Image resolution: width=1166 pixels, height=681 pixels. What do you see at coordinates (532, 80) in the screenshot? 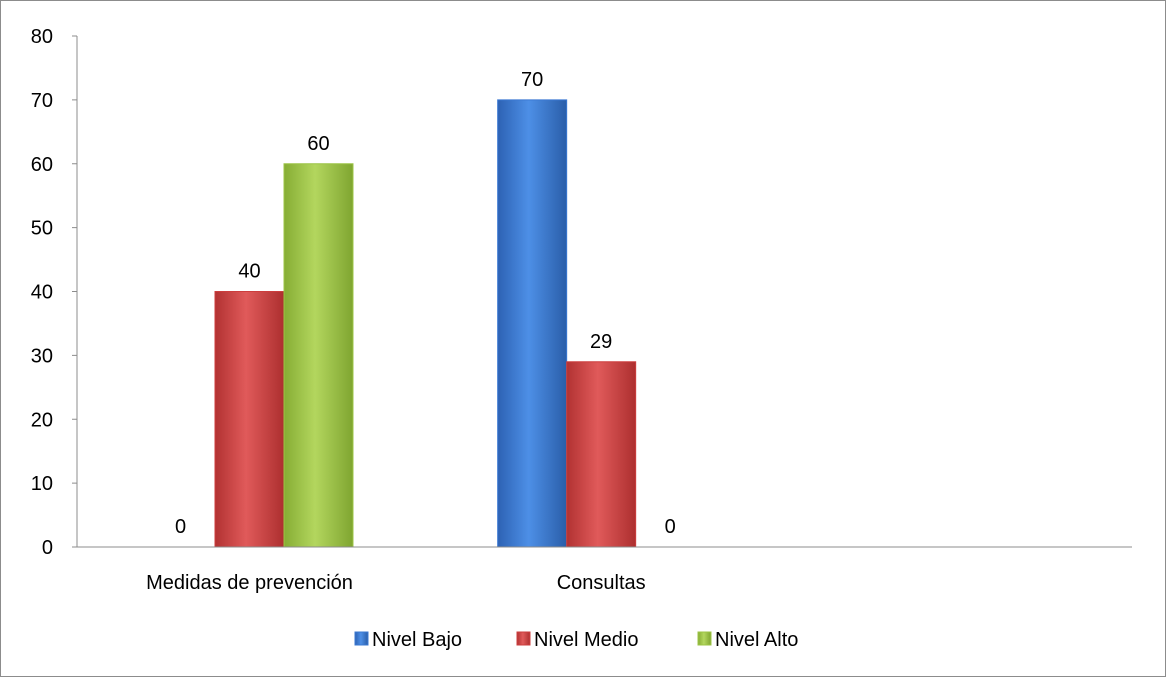
I see `data-label: 70` at bounding box center [532, 80].